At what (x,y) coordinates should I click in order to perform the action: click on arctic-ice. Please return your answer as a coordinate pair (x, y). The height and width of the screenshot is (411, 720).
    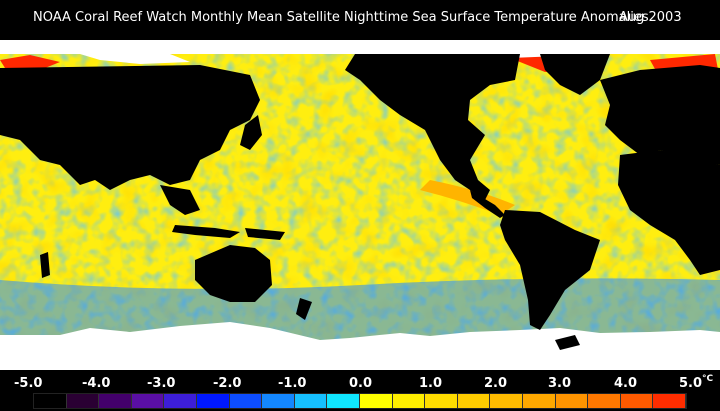
    Looking at the image, I should click on (360, 47).